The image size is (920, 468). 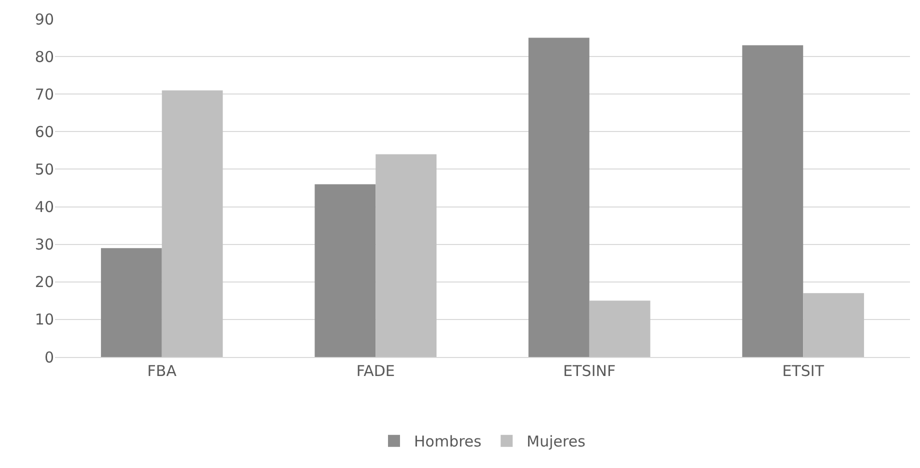 I want to click on y-tick-label: 30, so click(x=44, y=245).